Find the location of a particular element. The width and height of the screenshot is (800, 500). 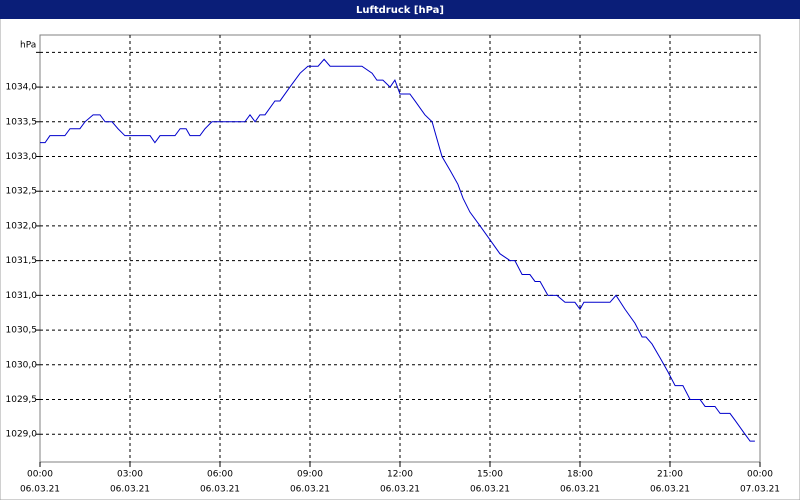

y-tick-label: 1034,0 is located at coordinates (22, 88).